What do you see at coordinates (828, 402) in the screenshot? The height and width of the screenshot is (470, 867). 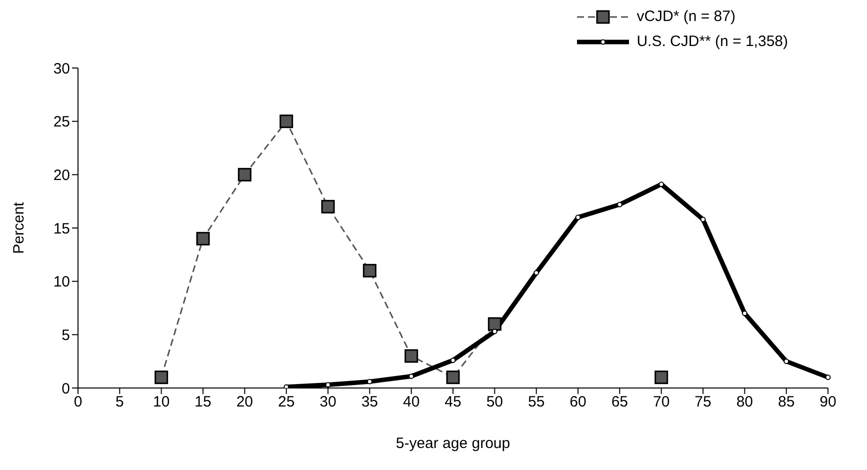 I see `x-tick-label: 90` at bounding box center [828, 402].